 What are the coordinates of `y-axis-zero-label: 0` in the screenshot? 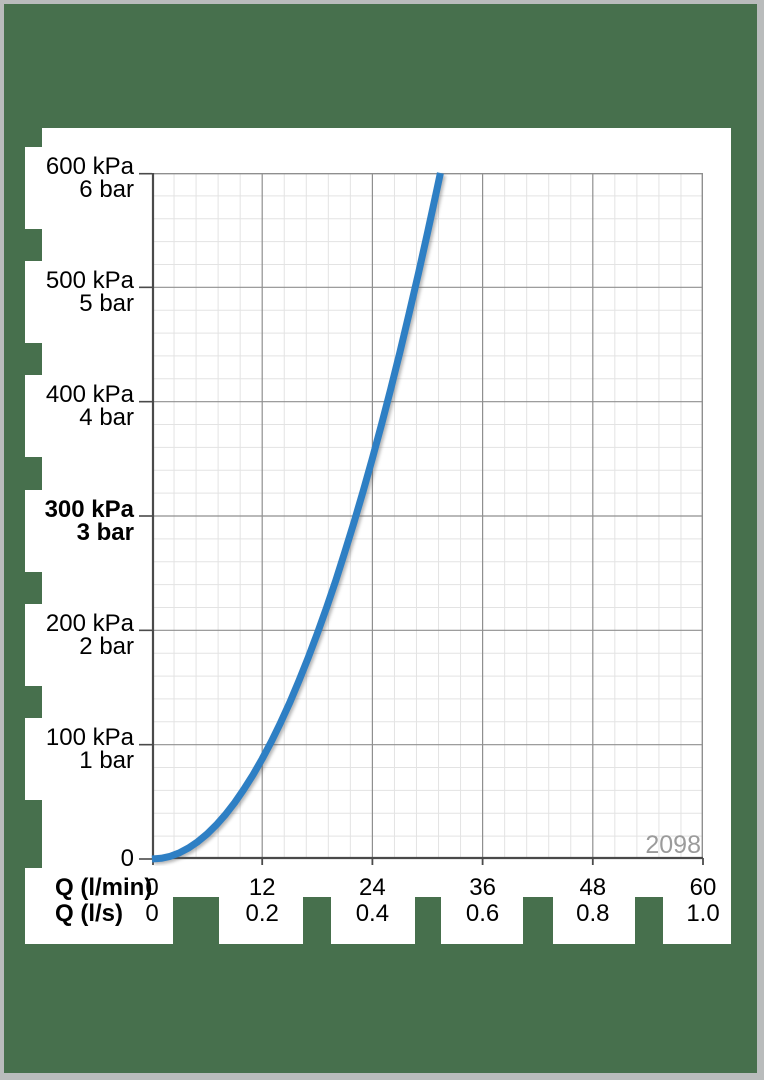 It's located at (127, 858).